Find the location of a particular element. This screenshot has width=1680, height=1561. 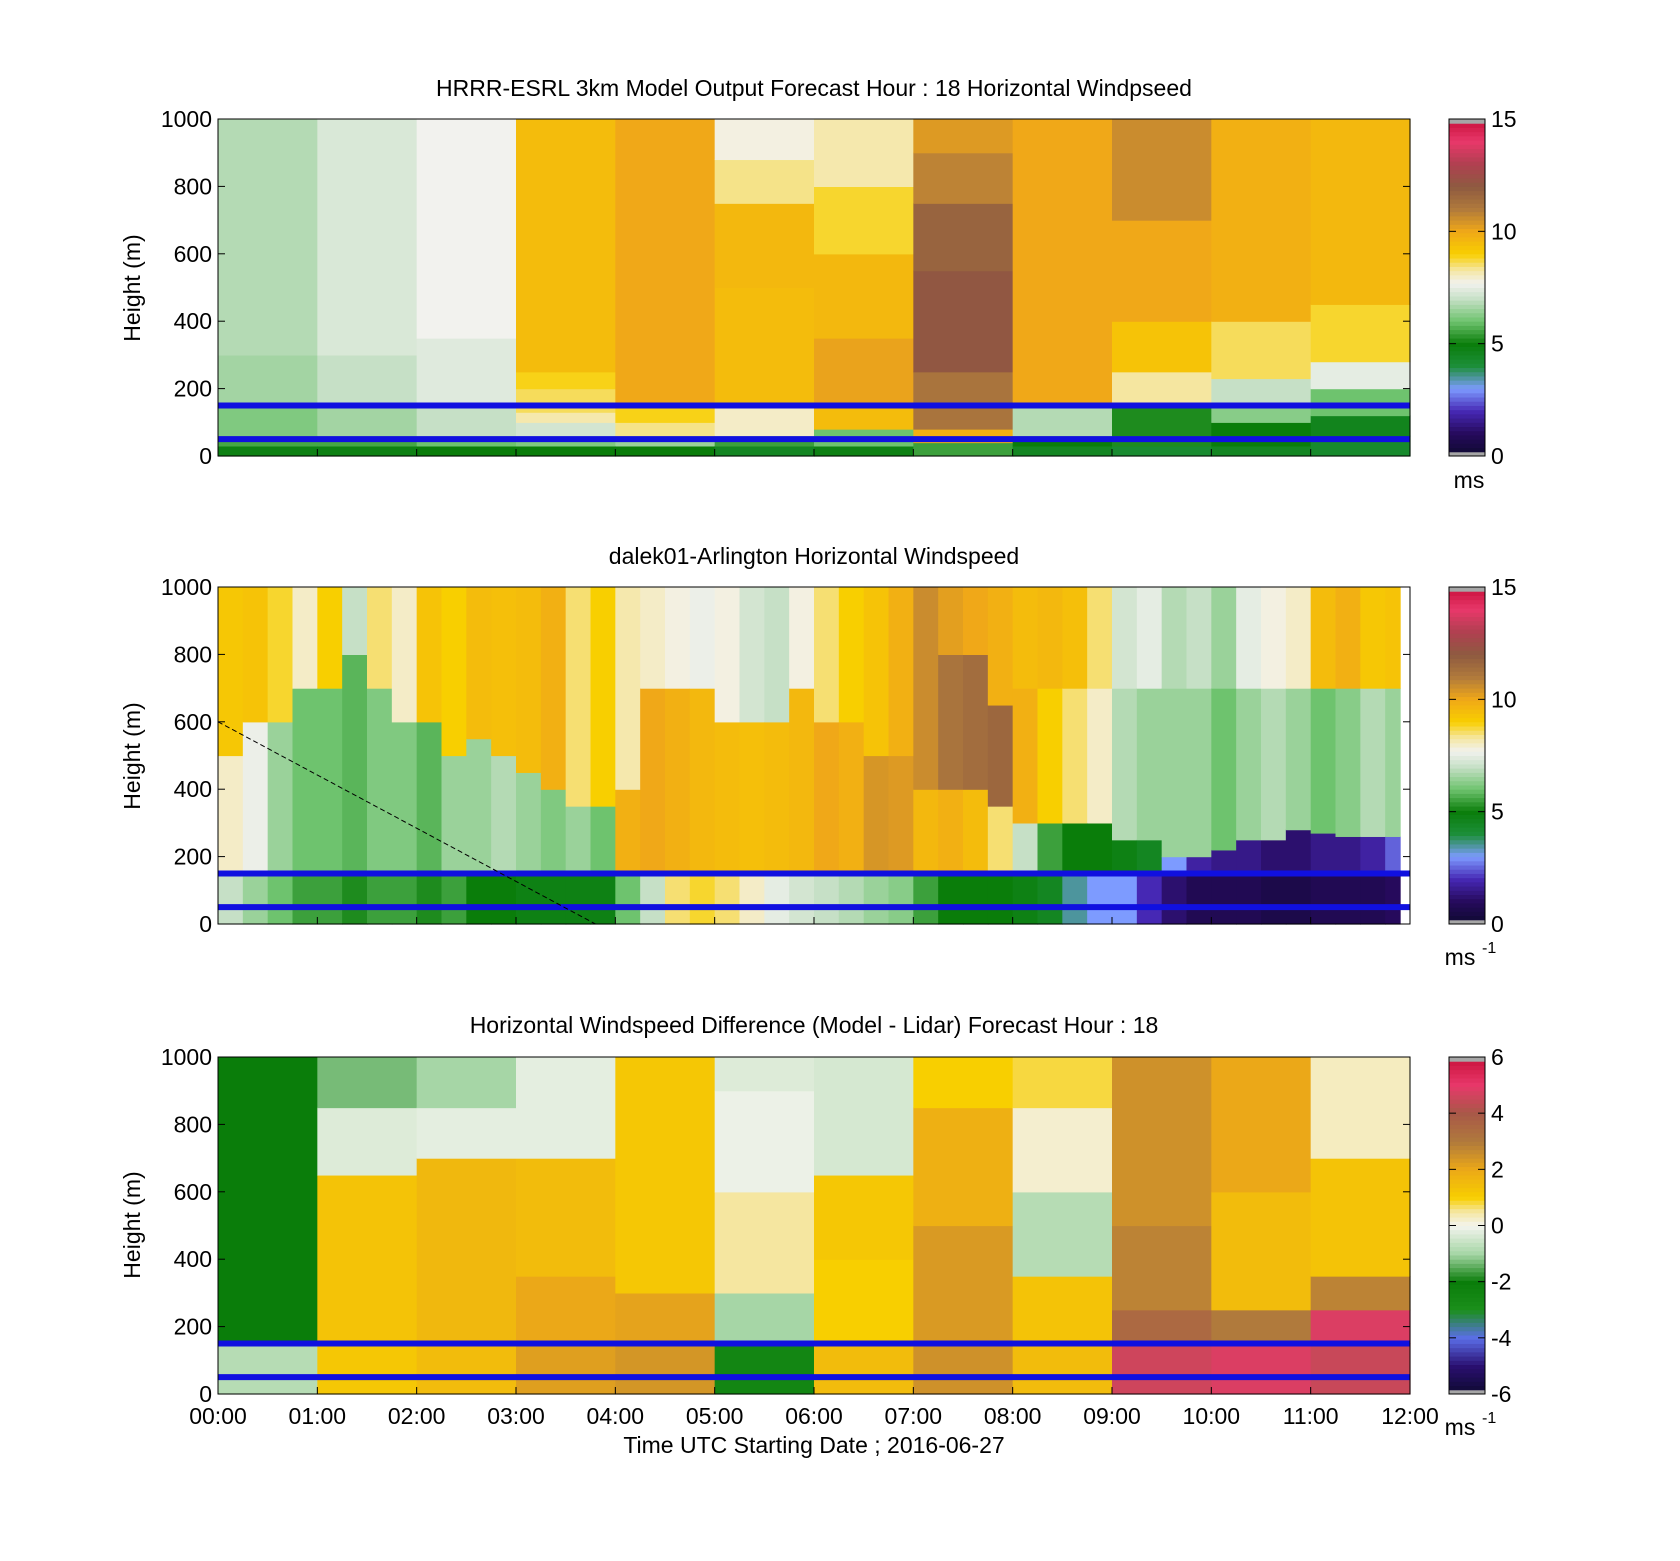

colorbar-tick-label: 15 is located at coordinates (1504, 119).